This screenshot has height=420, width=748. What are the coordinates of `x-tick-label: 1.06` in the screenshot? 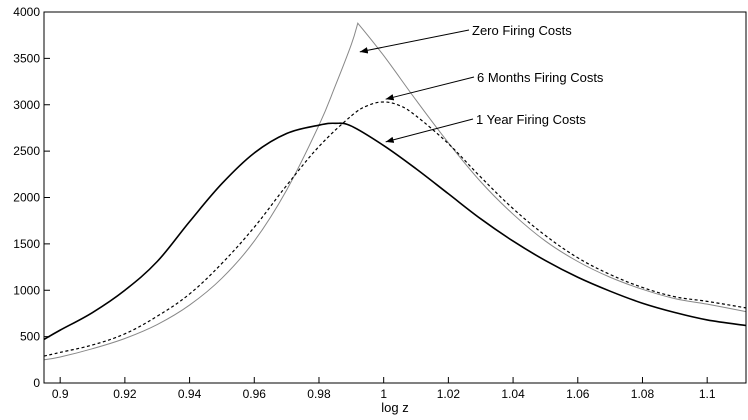 It's located at (578, 394).